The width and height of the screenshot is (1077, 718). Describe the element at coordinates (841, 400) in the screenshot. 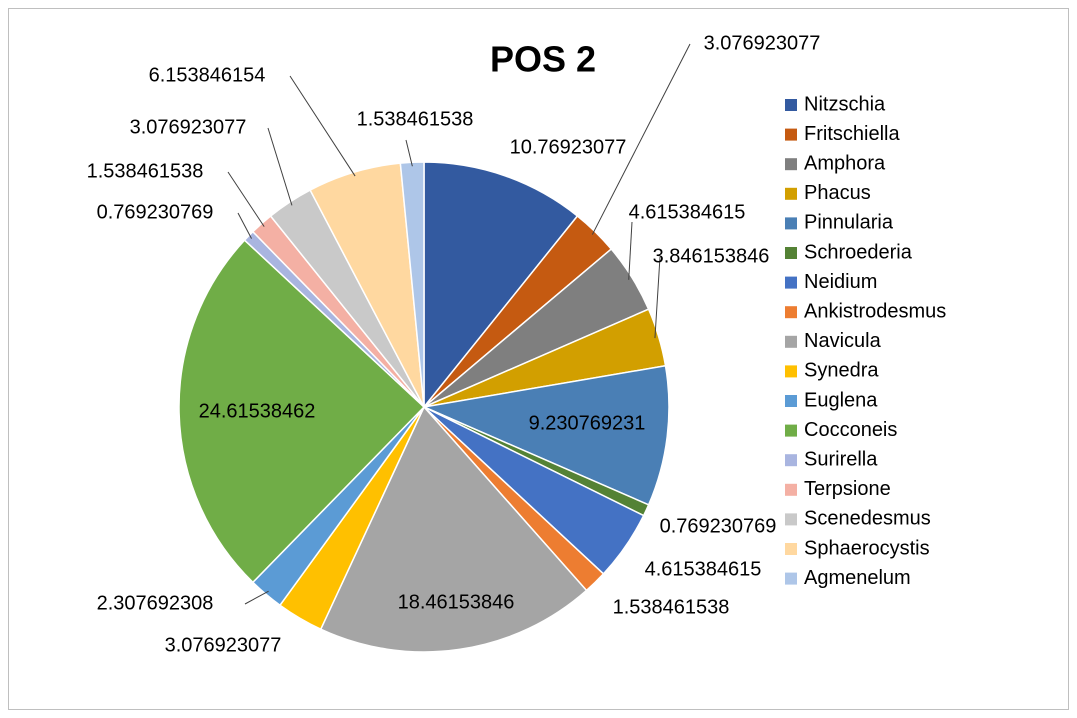

I see `legend-label: Euglena` at that location.